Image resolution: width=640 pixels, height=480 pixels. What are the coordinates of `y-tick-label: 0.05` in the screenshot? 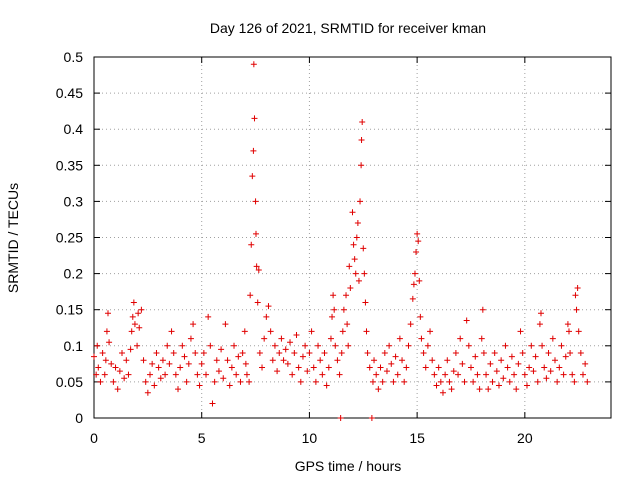 It's located at (69, 382).